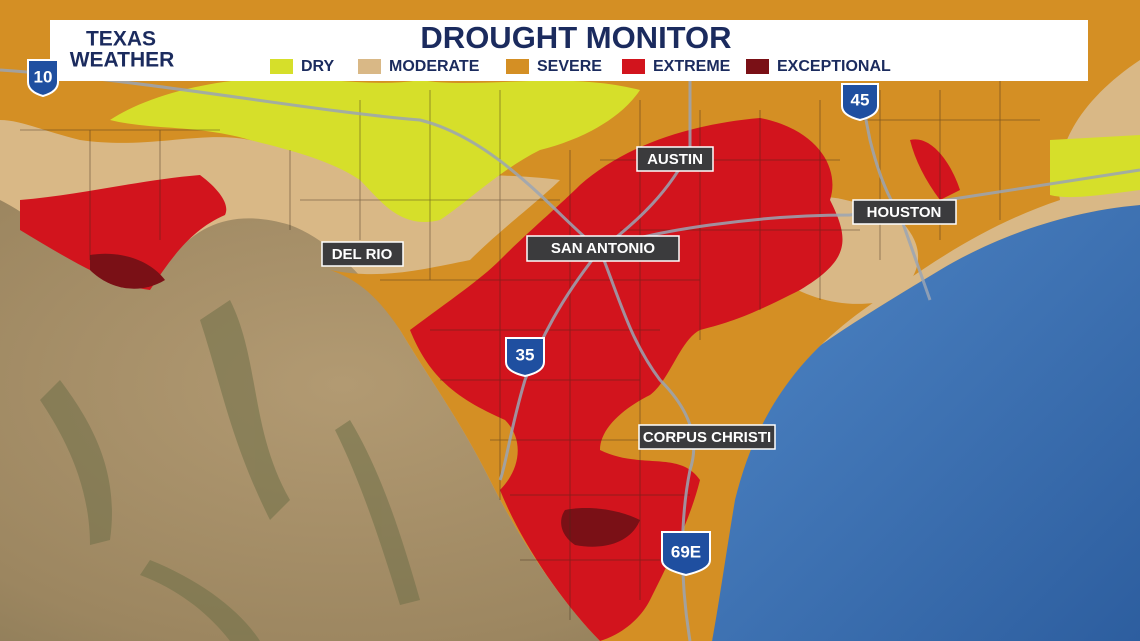 The width and height of the screenshot is (1140, 641). I want to click on shield-label: 69E, so click(686, 551).